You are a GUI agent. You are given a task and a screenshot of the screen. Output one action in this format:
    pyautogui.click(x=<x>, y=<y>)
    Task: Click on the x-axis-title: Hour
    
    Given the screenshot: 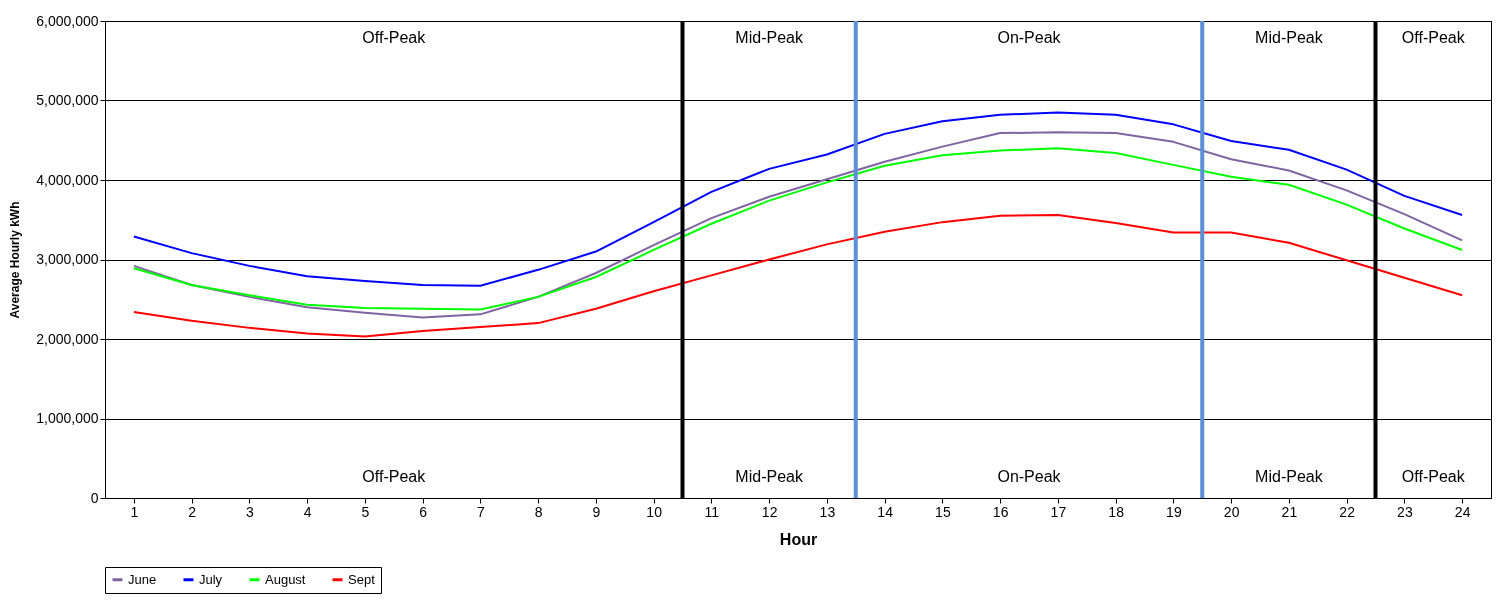 What is the action you would take?
    pyautogui.click(x=798, y=539)
    